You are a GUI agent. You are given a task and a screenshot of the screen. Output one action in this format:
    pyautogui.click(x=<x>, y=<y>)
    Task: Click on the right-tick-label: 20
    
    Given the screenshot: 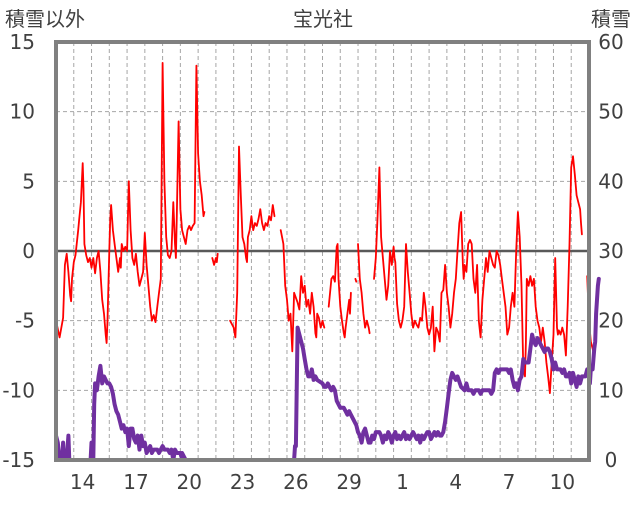 What is the action you would take?
    pyautogui.click(x=610, y=321)
    